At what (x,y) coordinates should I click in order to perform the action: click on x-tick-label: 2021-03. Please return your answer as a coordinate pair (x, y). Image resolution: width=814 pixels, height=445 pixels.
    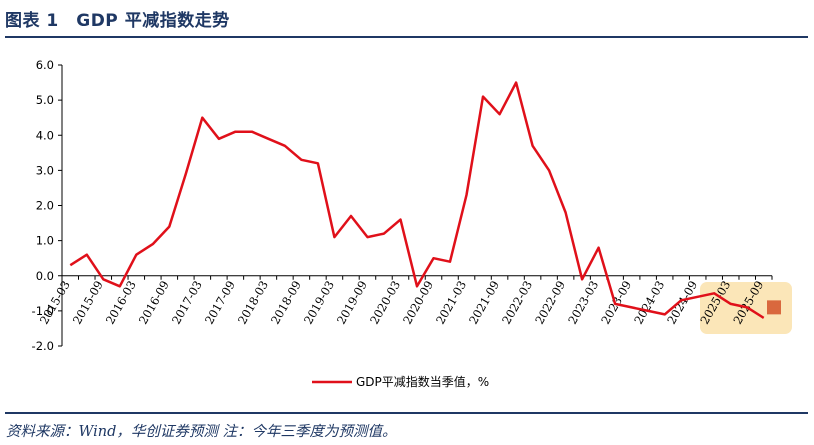
    Looking at the image, I should click on (451, 302).